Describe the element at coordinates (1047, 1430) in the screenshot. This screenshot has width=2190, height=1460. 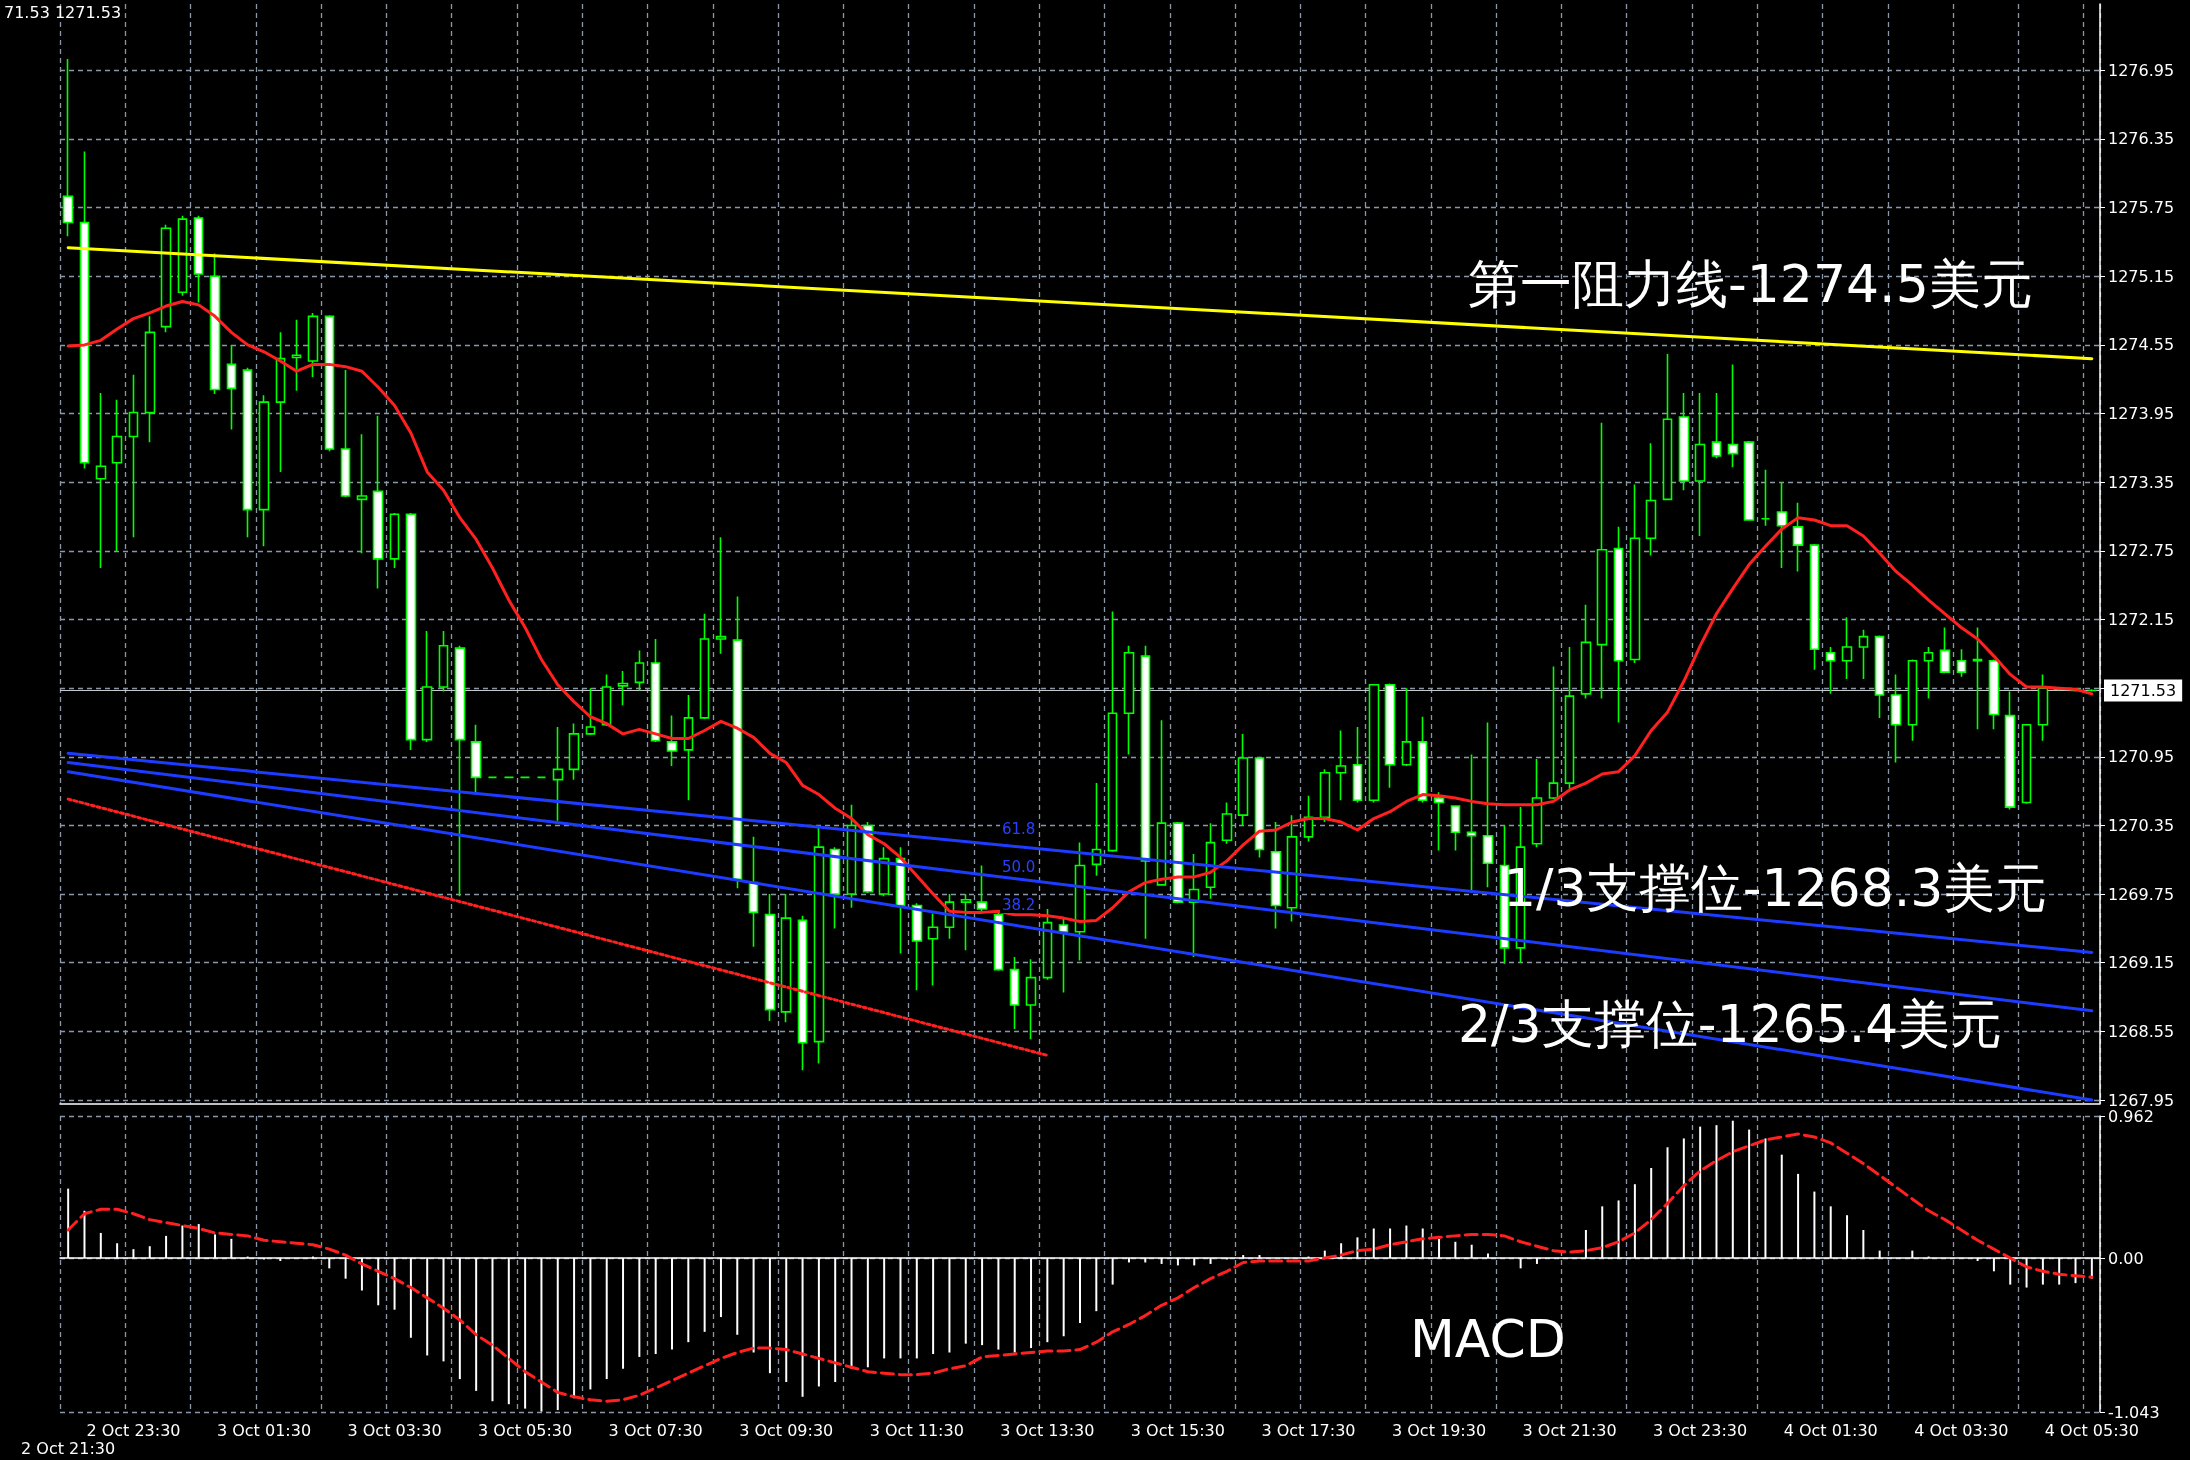
I see `x-tick-label: 3 Oct 13:30` at that location.